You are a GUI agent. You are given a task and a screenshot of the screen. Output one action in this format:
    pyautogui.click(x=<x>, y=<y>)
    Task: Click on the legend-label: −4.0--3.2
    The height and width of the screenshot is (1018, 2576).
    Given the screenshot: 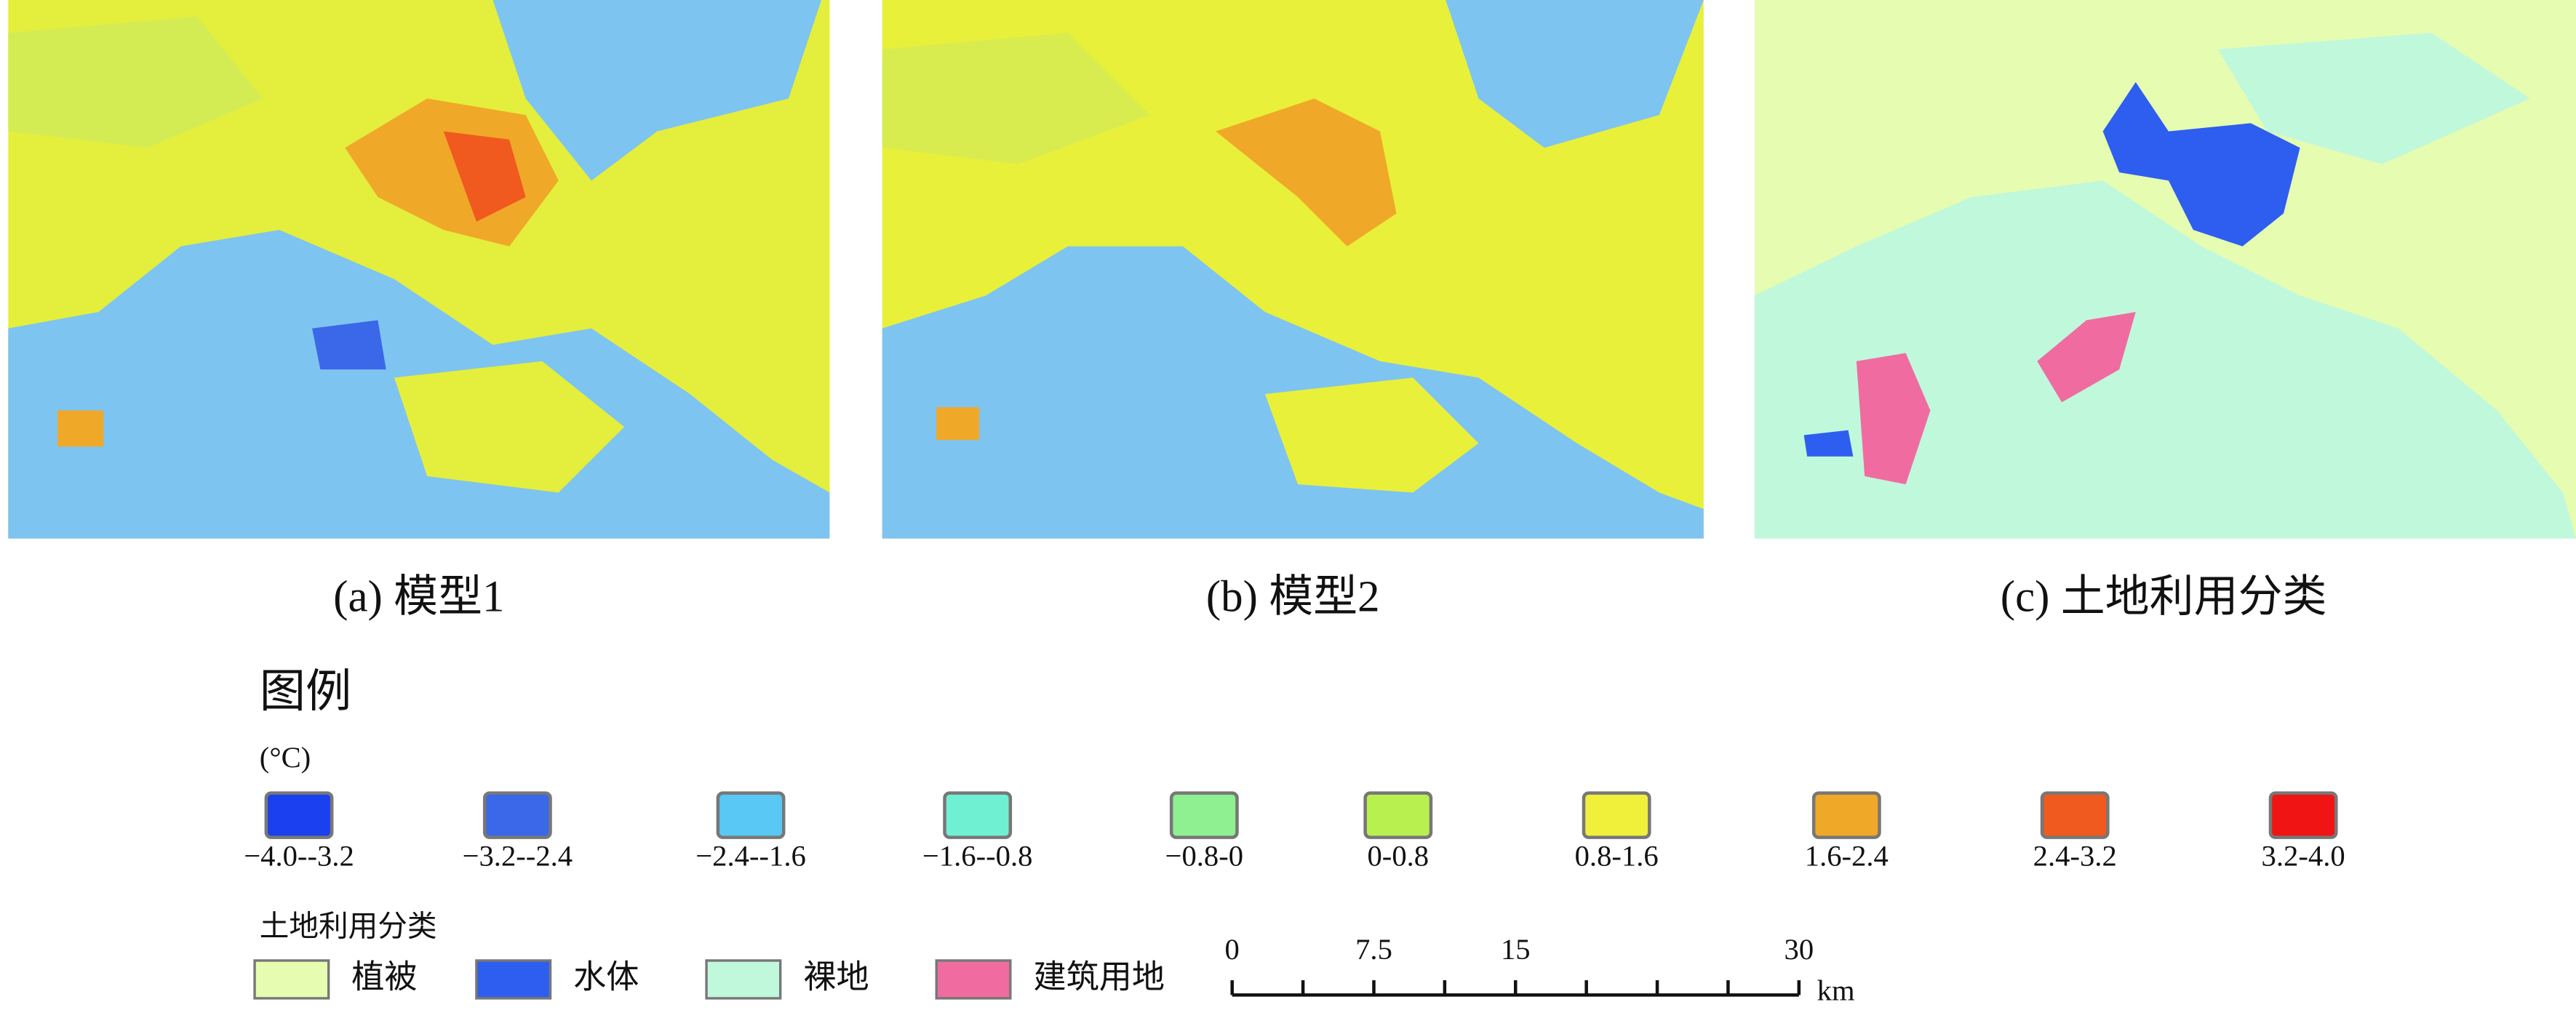 What is the action you would take?
    pyautogui.click(x=299, y=855)
    